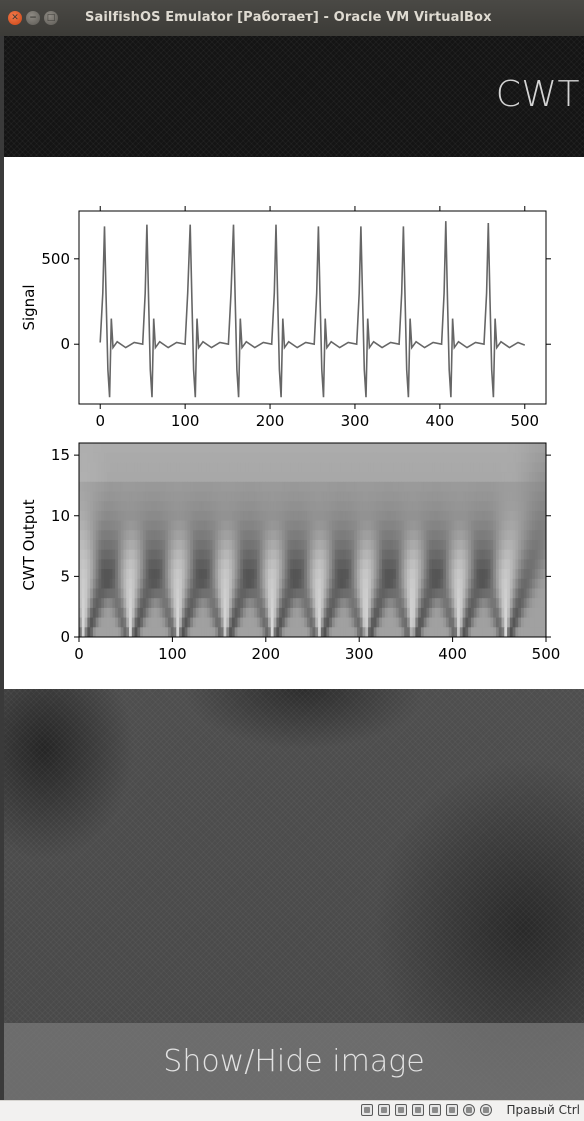  I want to click on minimize-icon: −, so click(33, 18).